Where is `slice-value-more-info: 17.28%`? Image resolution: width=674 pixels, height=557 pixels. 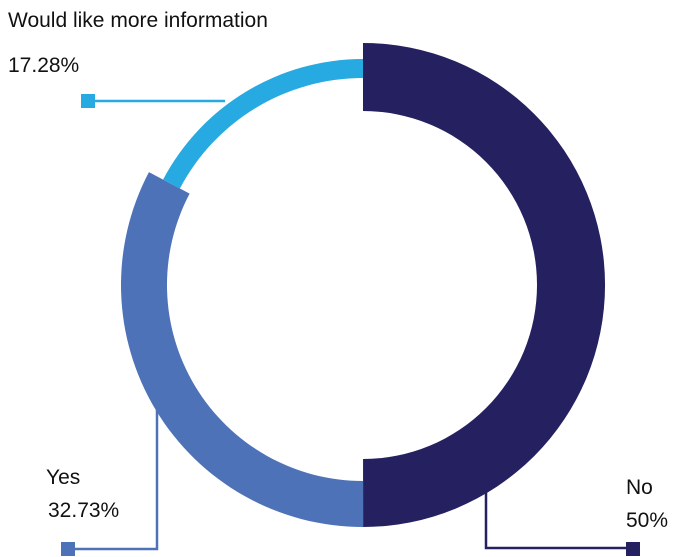 slice-value-more-info: 17.28% is located at coordinates (43, 65).